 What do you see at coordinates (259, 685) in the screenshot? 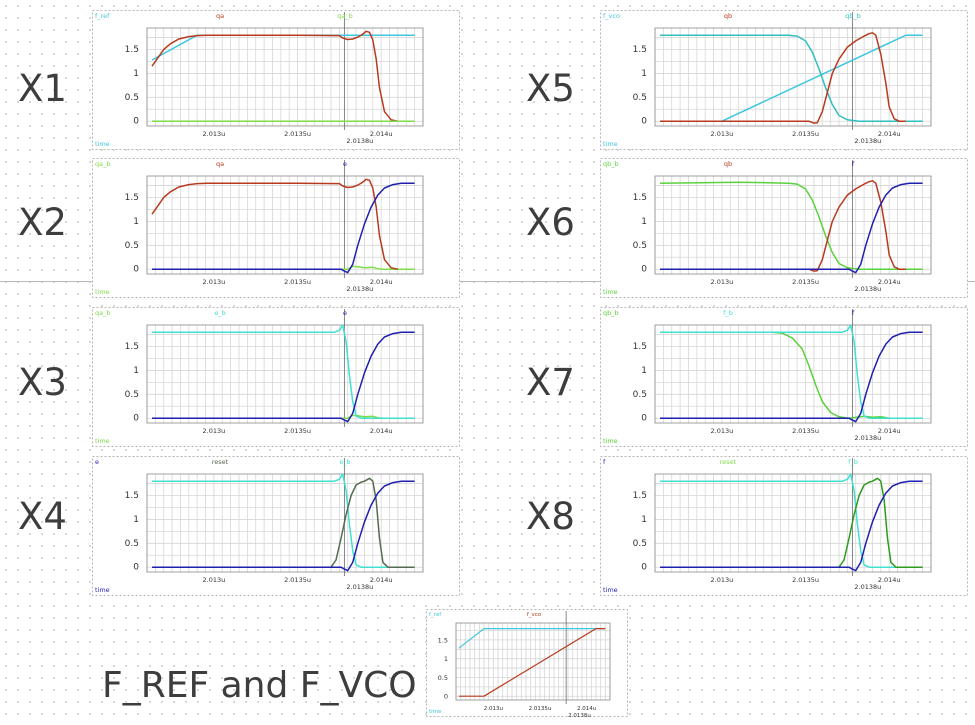
I see `caption-fref-fvco: F_REF and F_VCO` at bounding box center [259, 685].